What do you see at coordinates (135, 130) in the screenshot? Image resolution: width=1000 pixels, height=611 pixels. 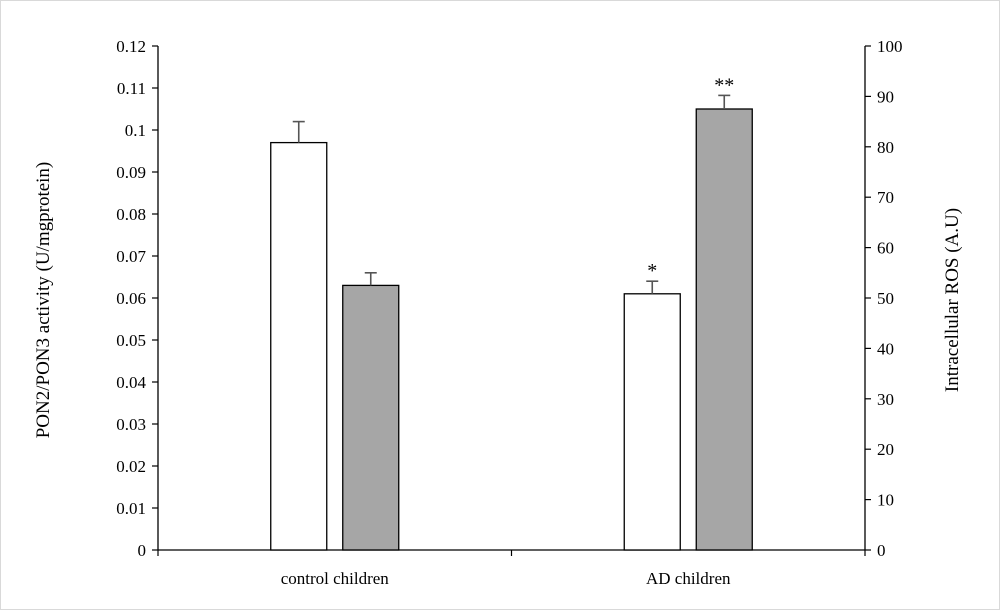 I see `y-left-tick-label: 0.1` at bounding box center [135, 130].